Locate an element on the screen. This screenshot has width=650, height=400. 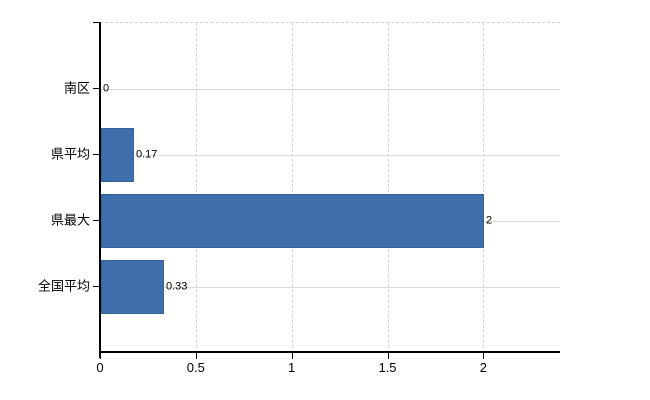
y-category-label: 南区 is located at coordinates (76, 88).